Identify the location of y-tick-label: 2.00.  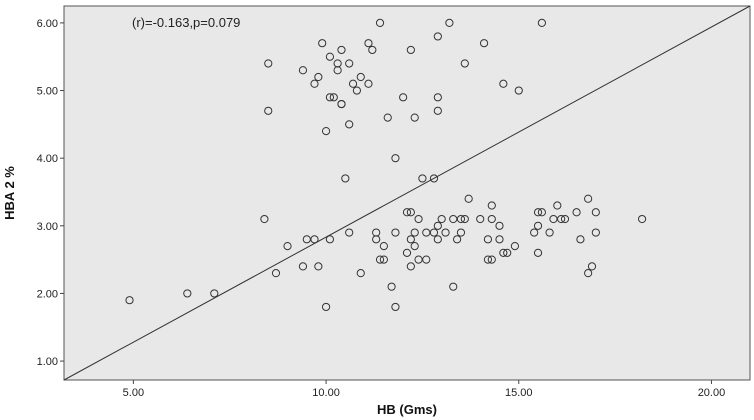
(47, 294).